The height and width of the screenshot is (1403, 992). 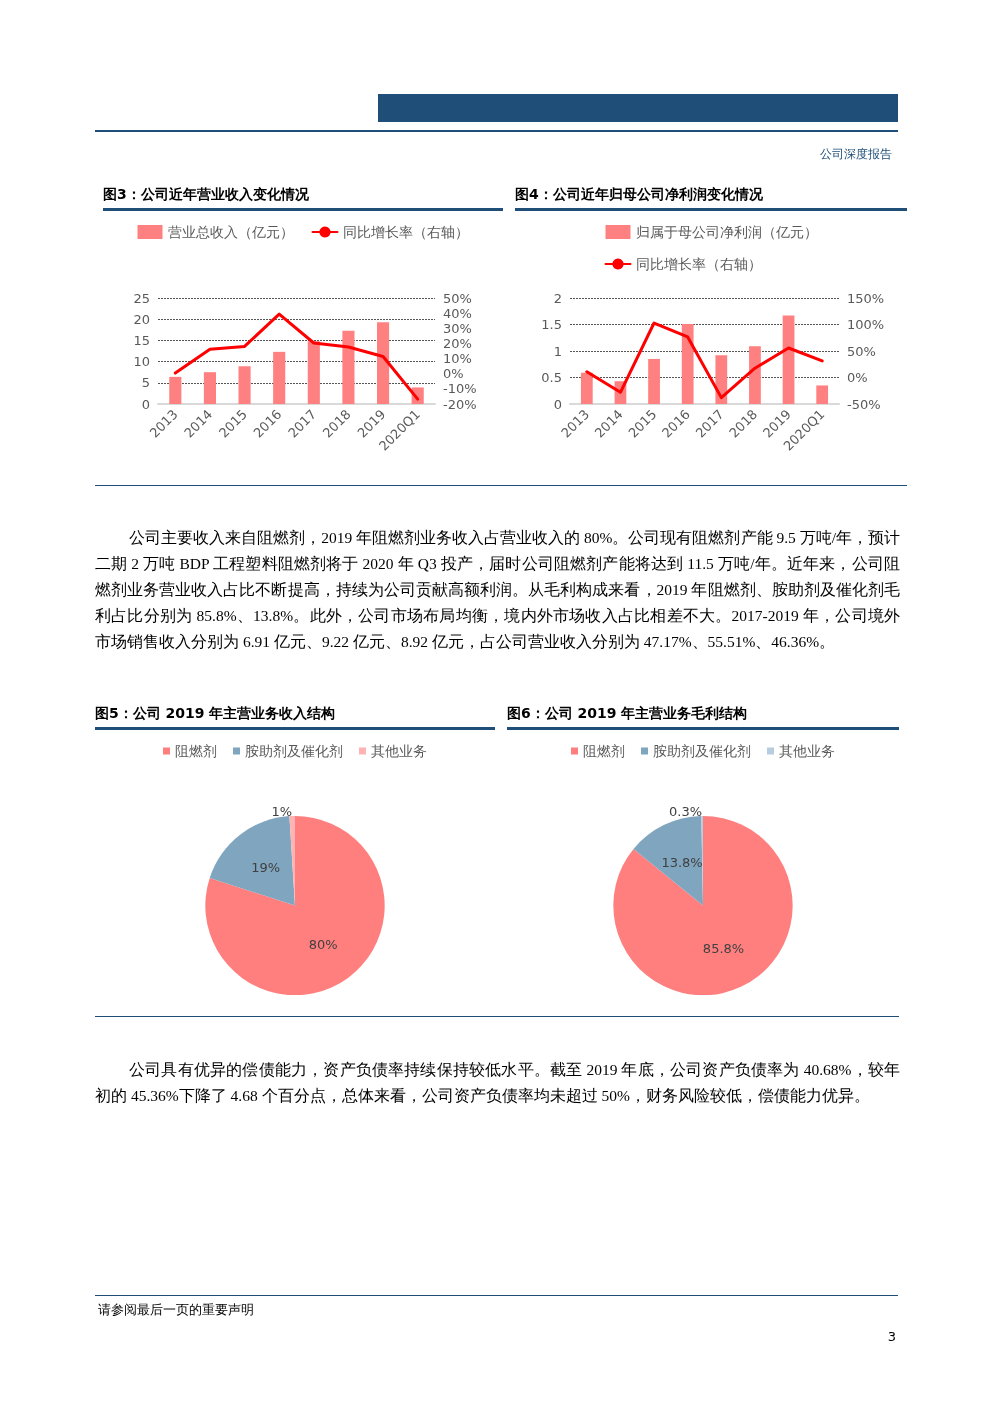 What do you see at coordinates (303, 198) in the screenshot?
I see `chart-title: 图3：公司近年营业收入变化情况` at bounding box center [303, 198].